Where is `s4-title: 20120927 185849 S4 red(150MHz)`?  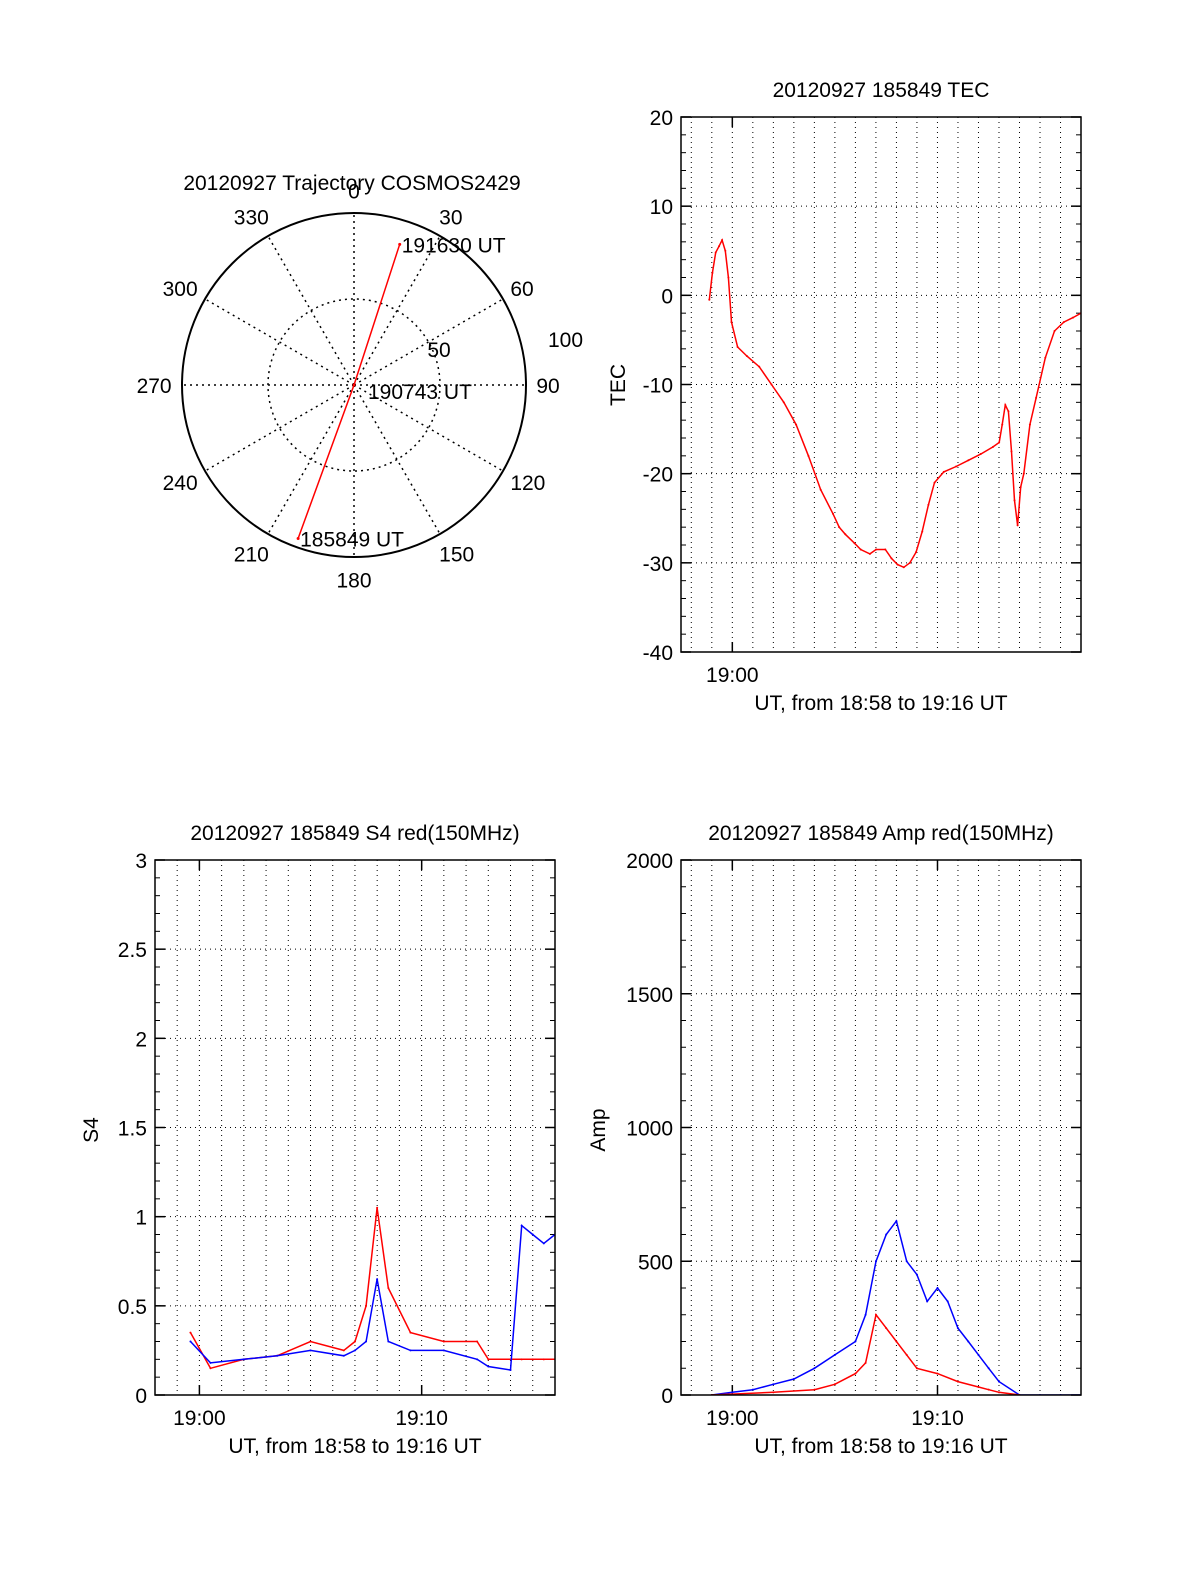
s4-title: 20120927 185849 S4 red(150MHz) is located at coordinates (354, 833).